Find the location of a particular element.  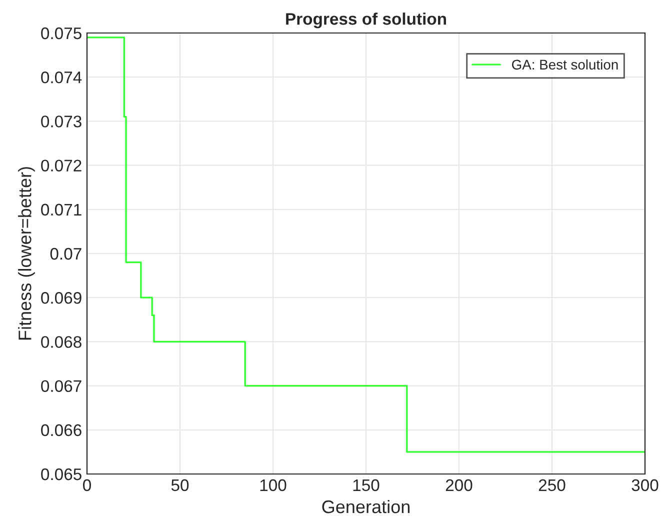

x-tick-label: 100 is located at coordinates (273, 485).